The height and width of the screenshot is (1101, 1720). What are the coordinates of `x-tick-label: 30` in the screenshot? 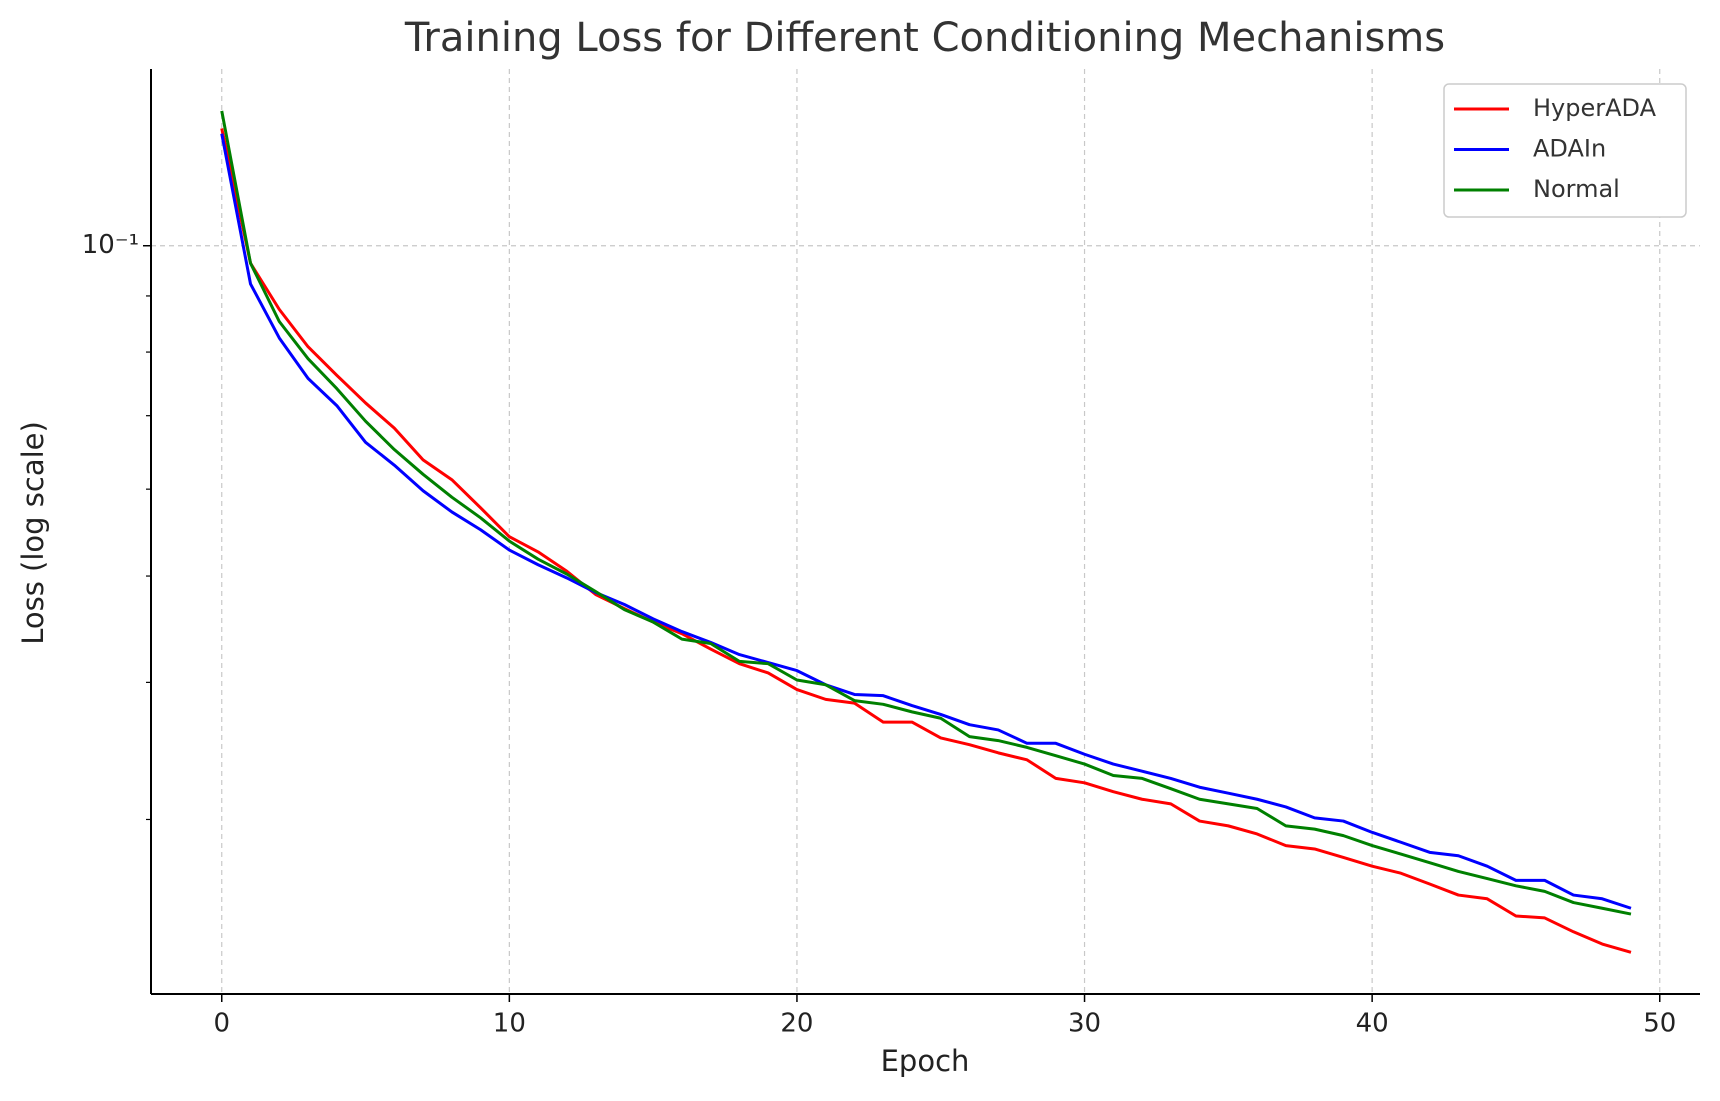 It's located at (1084, 1024).